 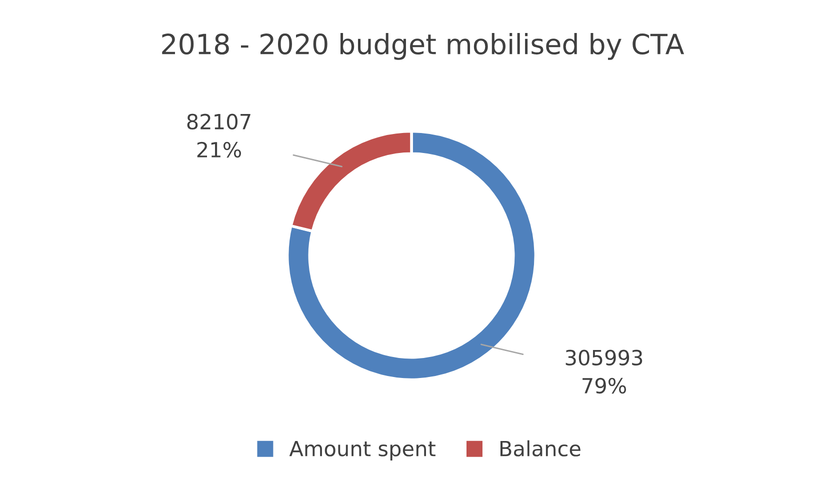 What do you see at coordinates (423, 46) in the screenshot?
I see `chart-title: 2018 - 2020 budget mobilised by CTA` at bounding box center [423, 46].